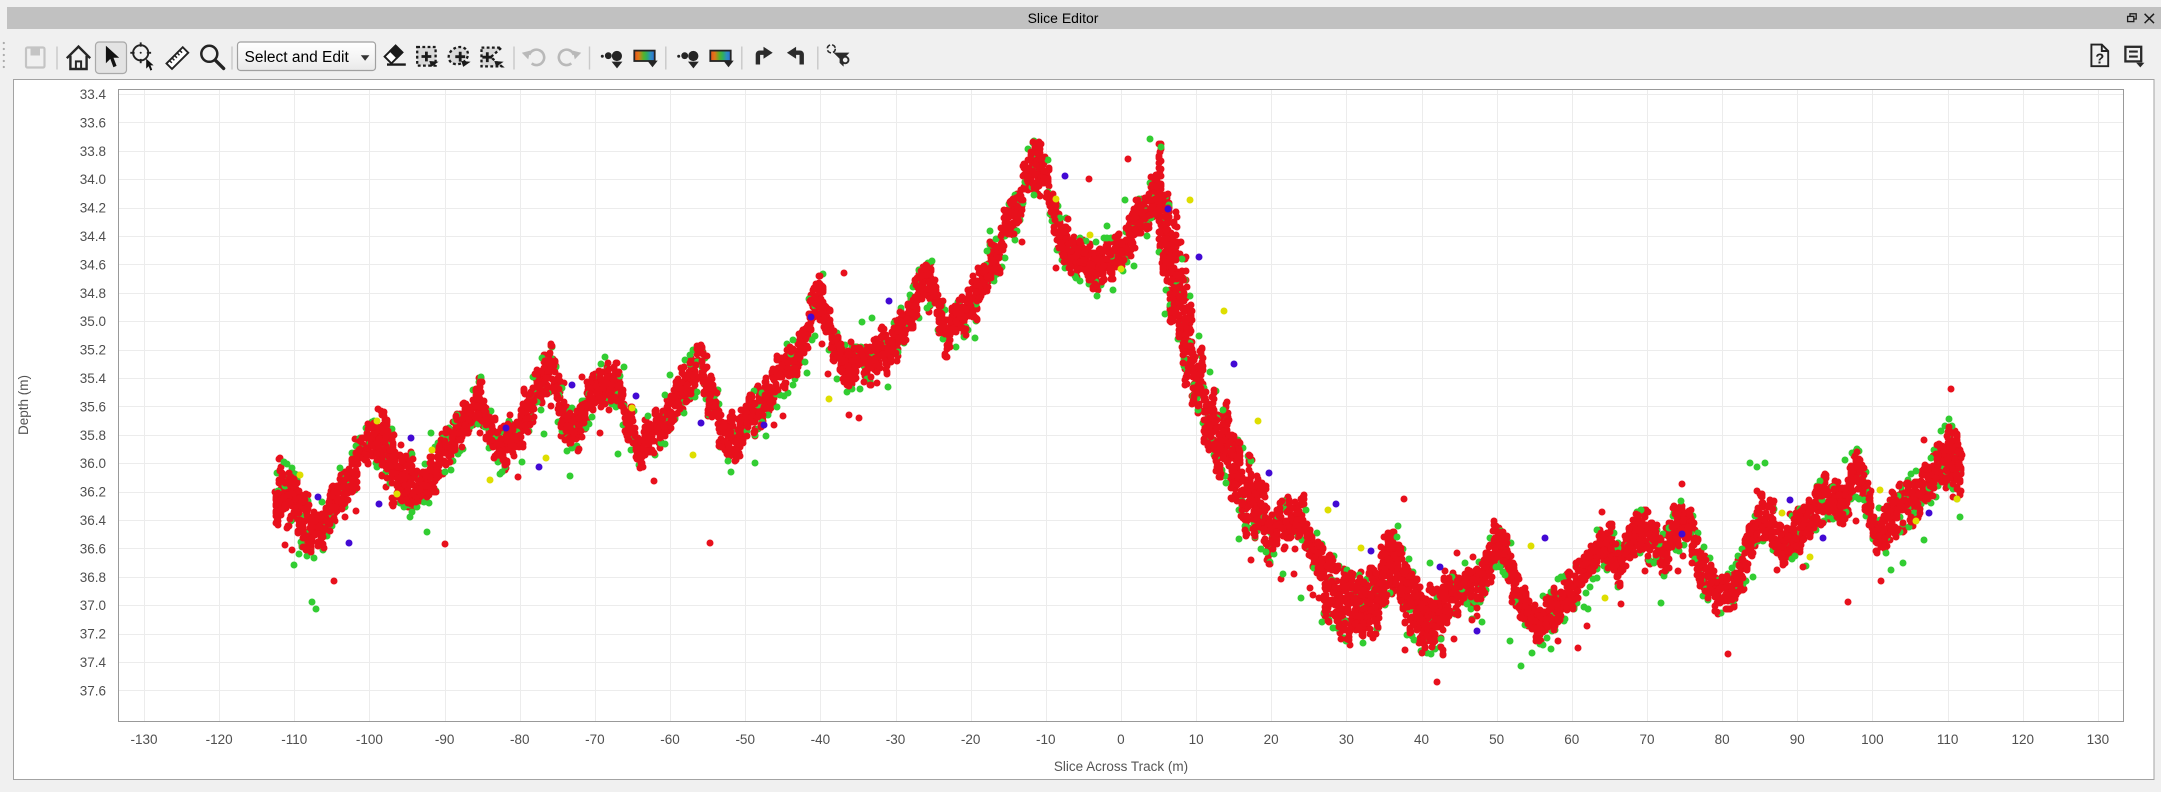 This screenshot has width=2161, height=792. What do you see at coordinates (971, 739) in the screenshot?
I see `svg-text: -20` at bounding box center [971, 739].